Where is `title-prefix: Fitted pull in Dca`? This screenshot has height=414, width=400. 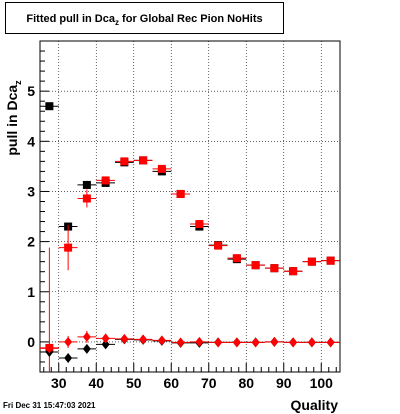 title-prefix: Fitted pull in Dca is located at coordinates (70, 19).